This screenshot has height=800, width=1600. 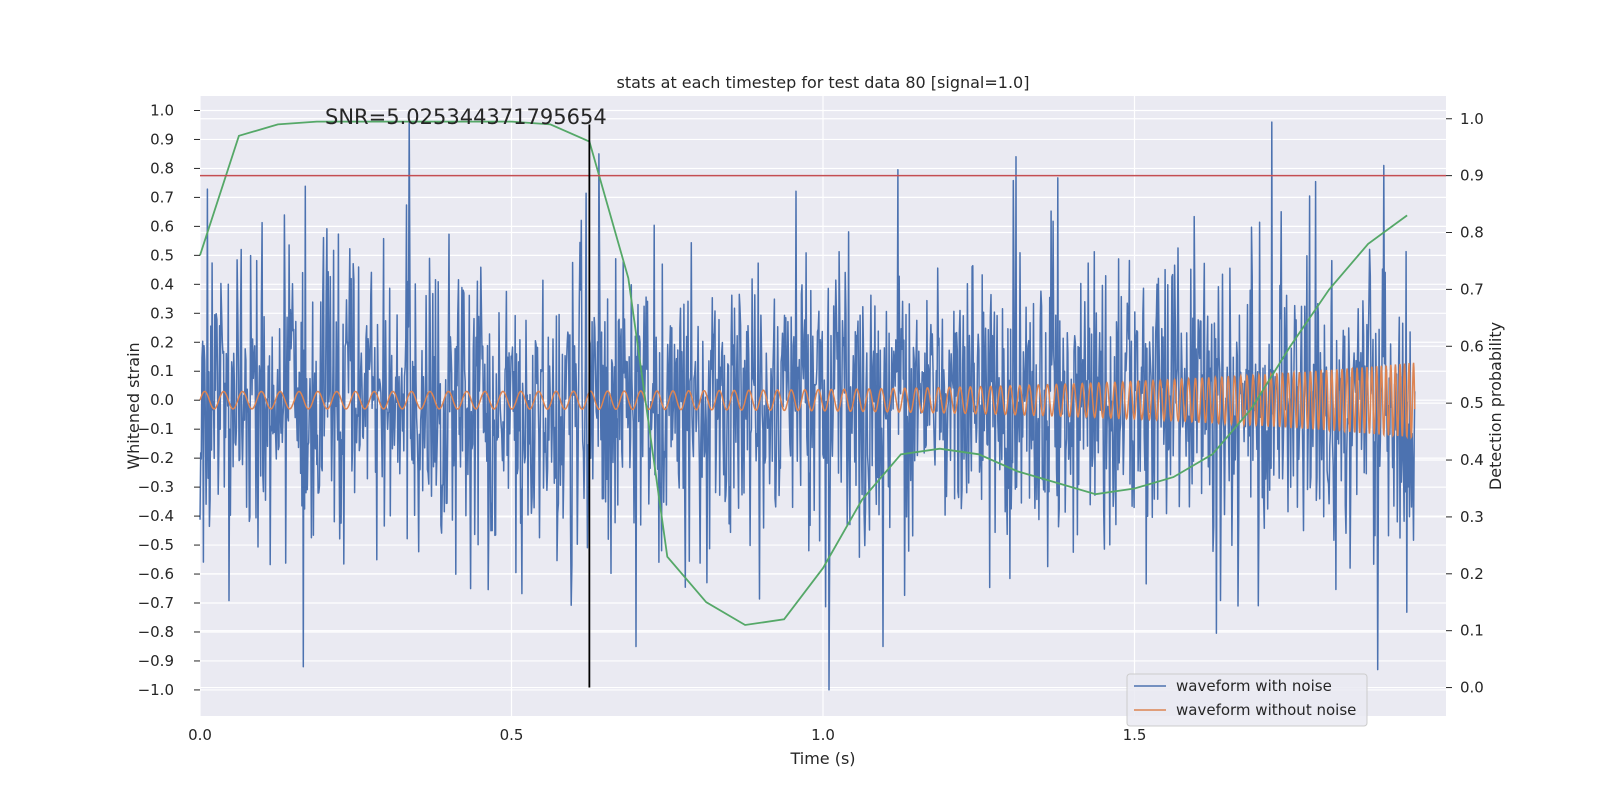 I want to click on y-left-tick-label: −1.0, so click(x=156, y=690).